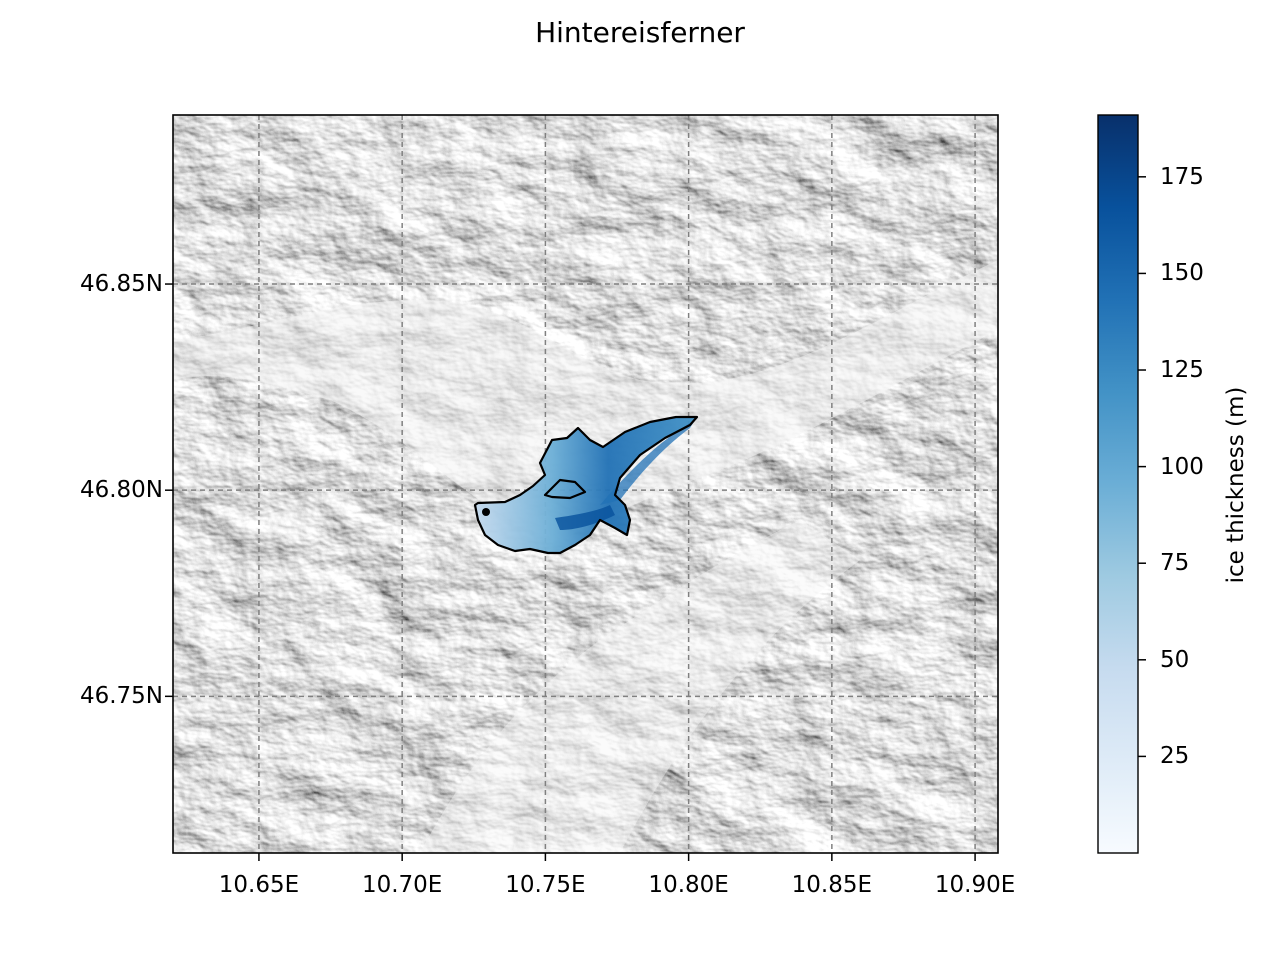 Image resolution: width=1280 pixels, height=960 pixels. Describe the element at coordinates (402, 885) in the screenshot. I see `x-tick-label: 10.70E` at that location.